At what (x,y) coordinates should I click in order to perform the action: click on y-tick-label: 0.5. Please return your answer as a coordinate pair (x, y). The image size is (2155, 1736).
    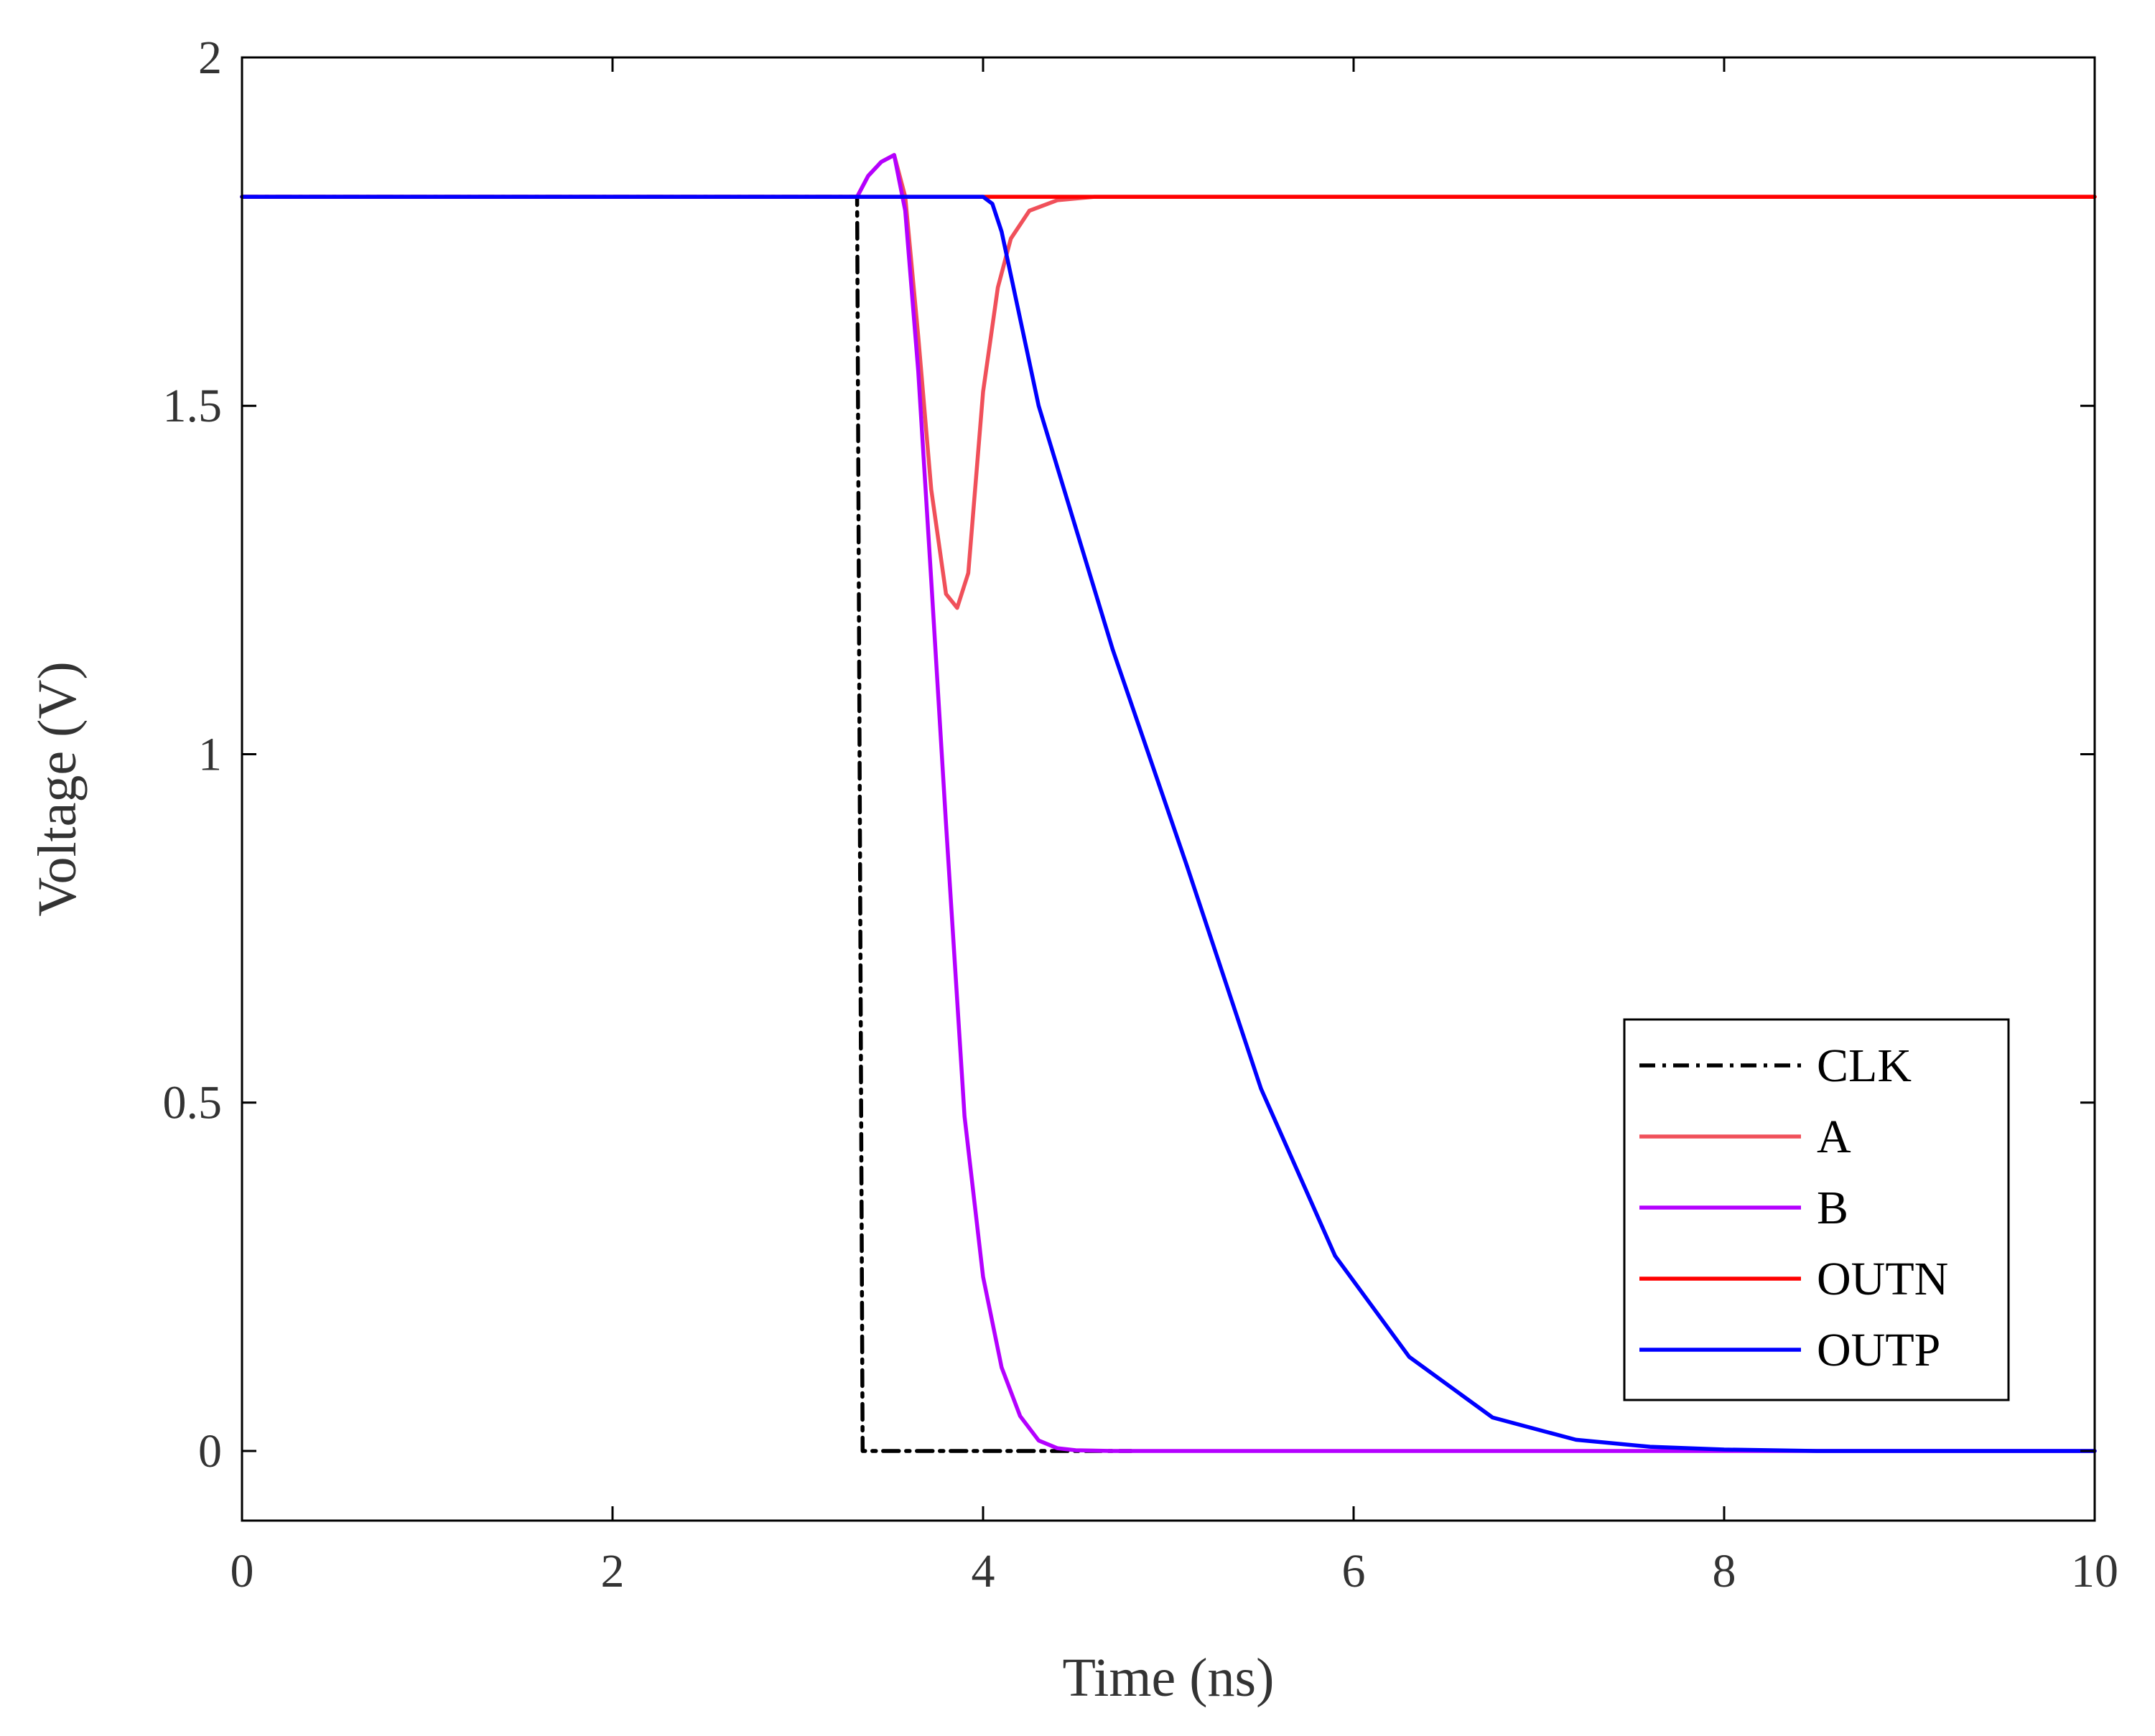
    Looking at the image, I should click on (193, 1103).